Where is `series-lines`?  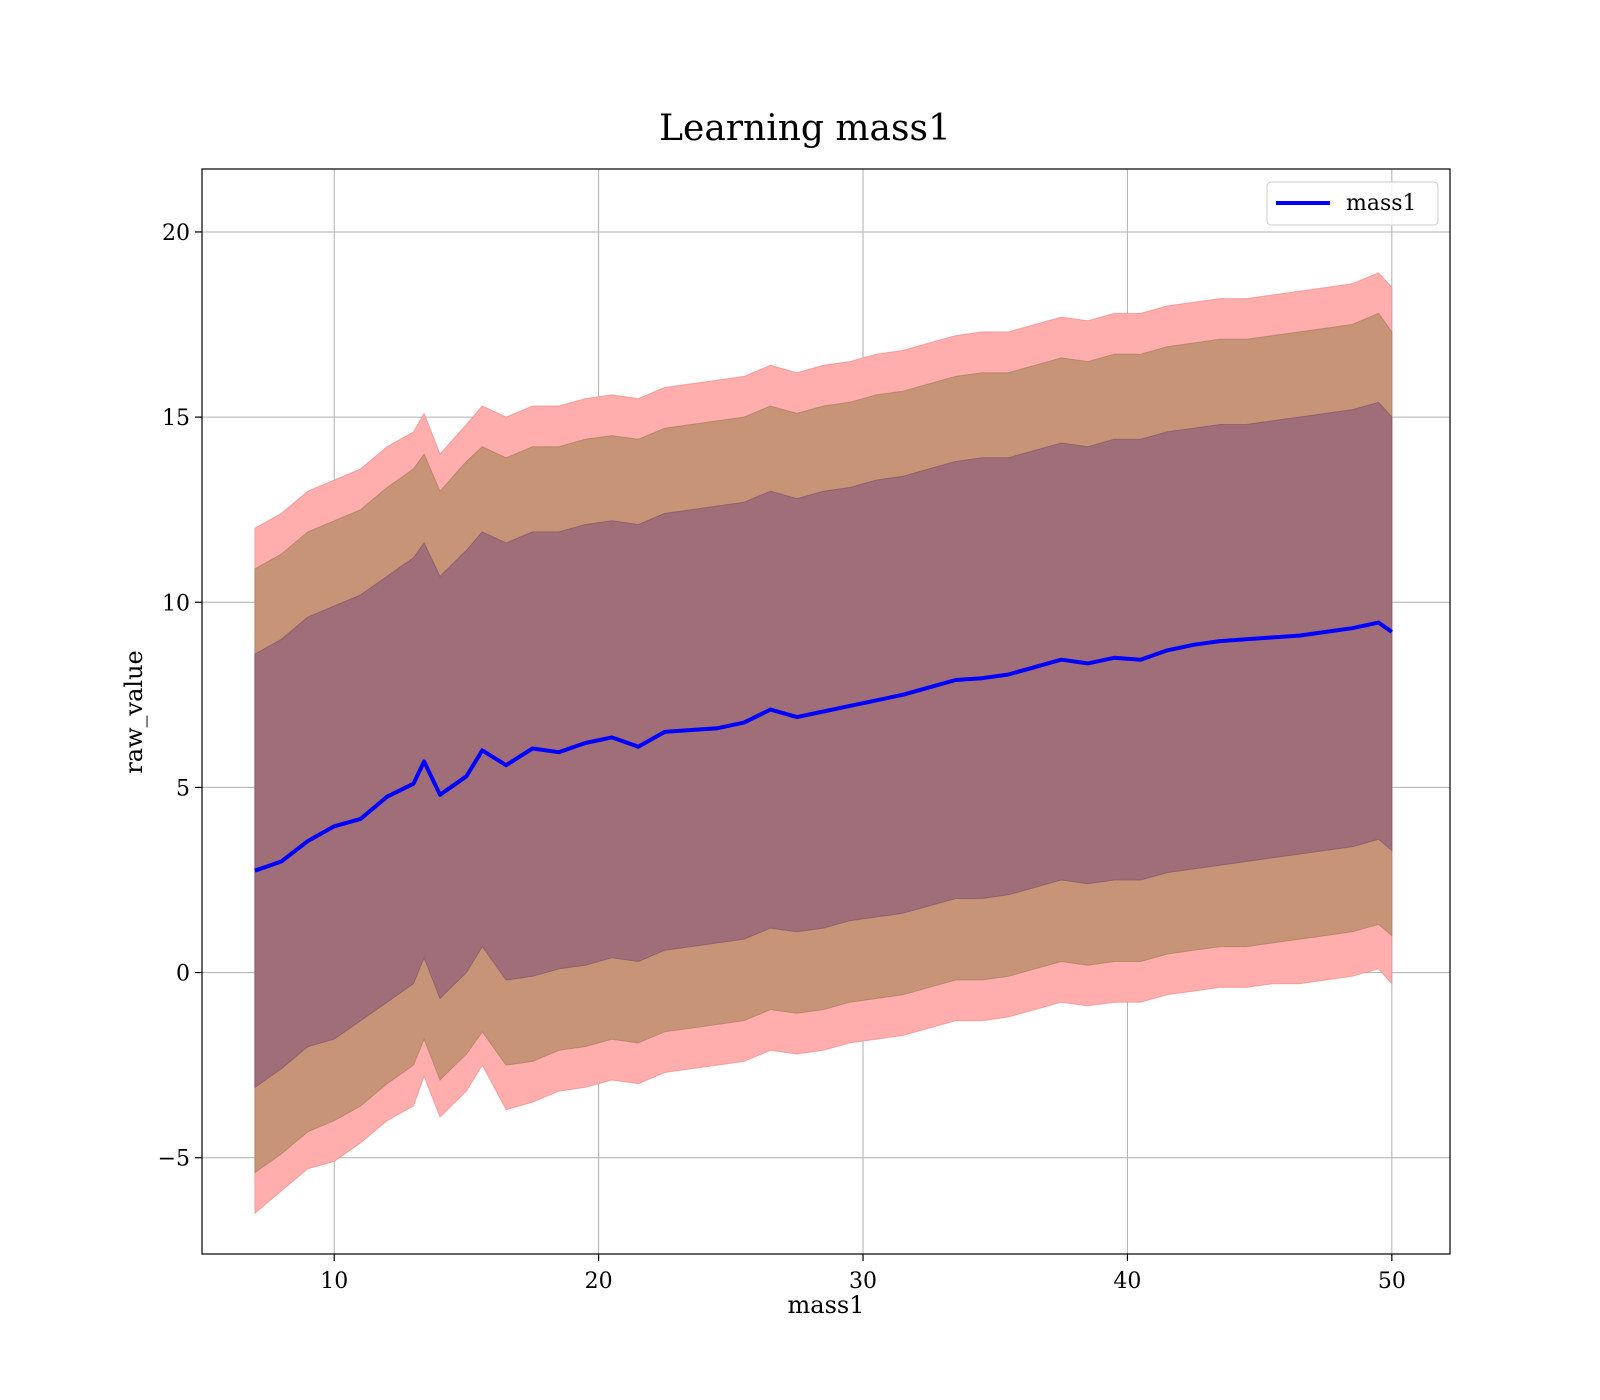 series-lines is located at coordinates (823, 746).